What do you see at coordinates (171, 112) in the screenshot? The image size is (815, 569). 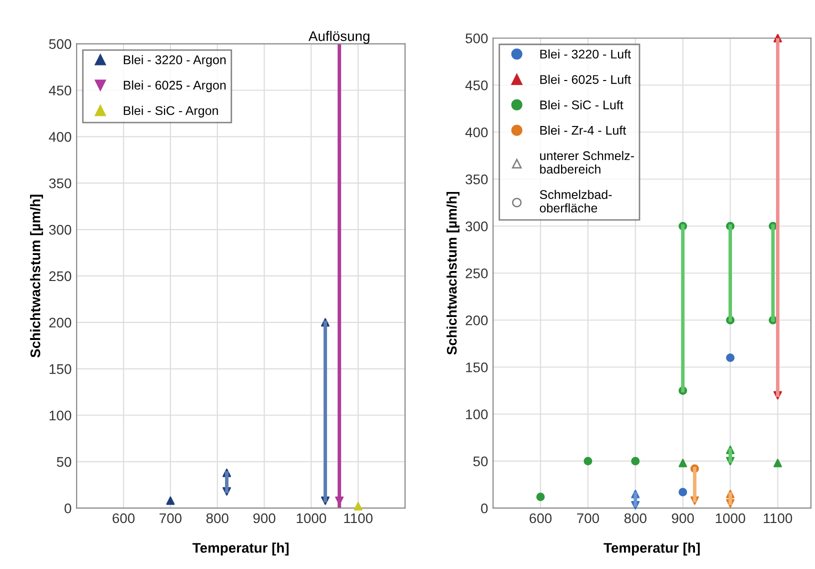 I see `legend-label: Blei - SiC - Argon` at bounding box center [171, 112].